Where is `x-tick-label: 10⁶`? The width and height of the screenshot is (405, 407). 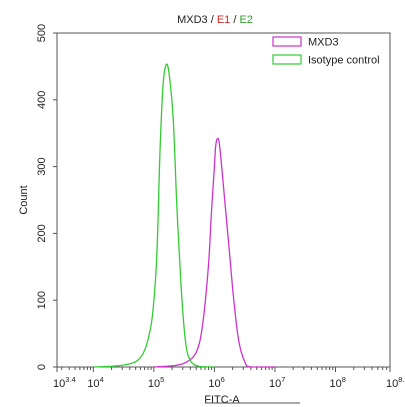 x-tick-label: 10⁶ is located at coordinates (216, 382).